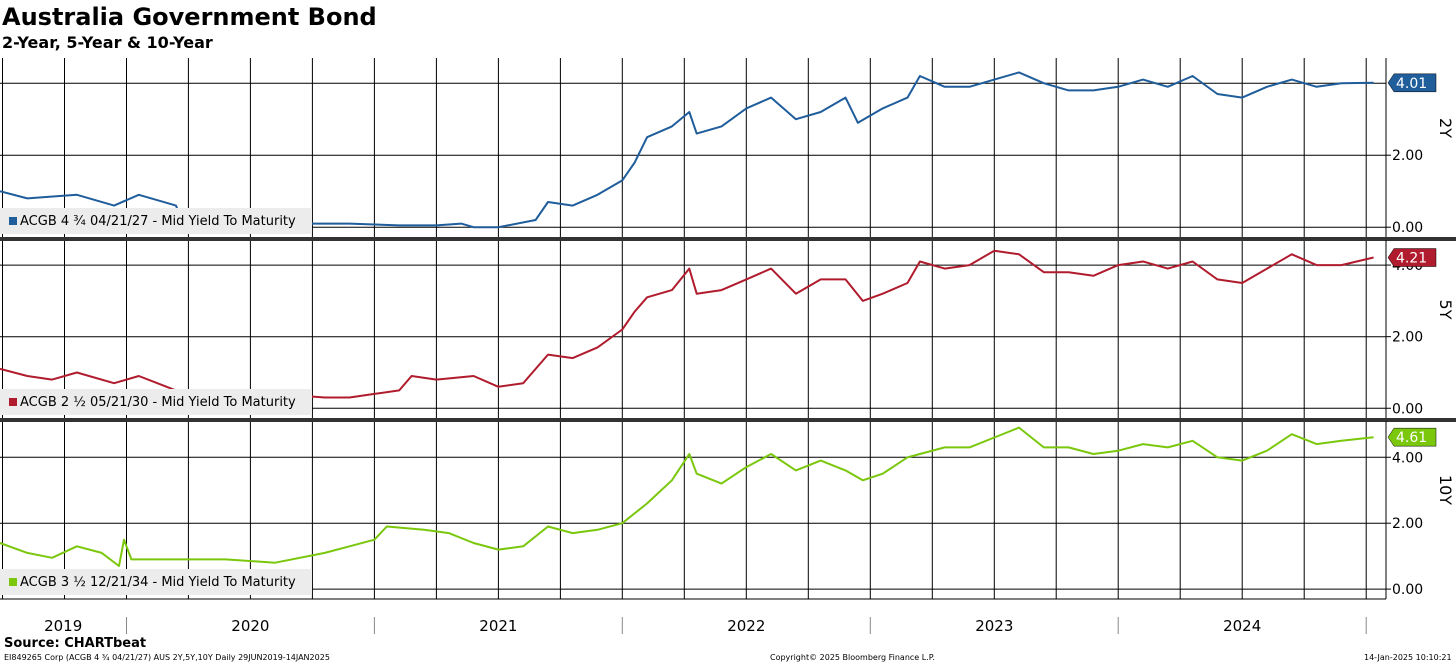 The width and height of the screenshot is (1456, 665). What do you see at coordinates (250, 626) in the screenshot?
I see `x-tick-label: 2020` at bounding box center [250, 626].